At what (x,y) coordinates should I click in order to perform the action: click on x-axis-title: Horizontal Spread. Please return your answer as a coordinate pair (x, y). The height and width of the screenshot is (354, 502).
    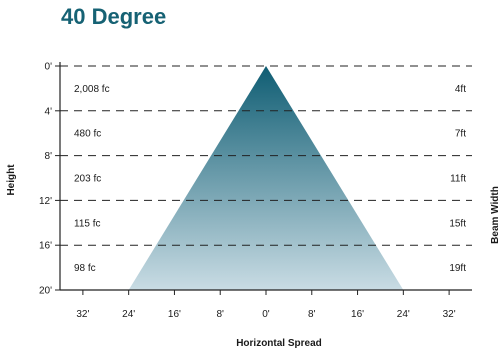
    Looking at the image, I should click on (279, 343).